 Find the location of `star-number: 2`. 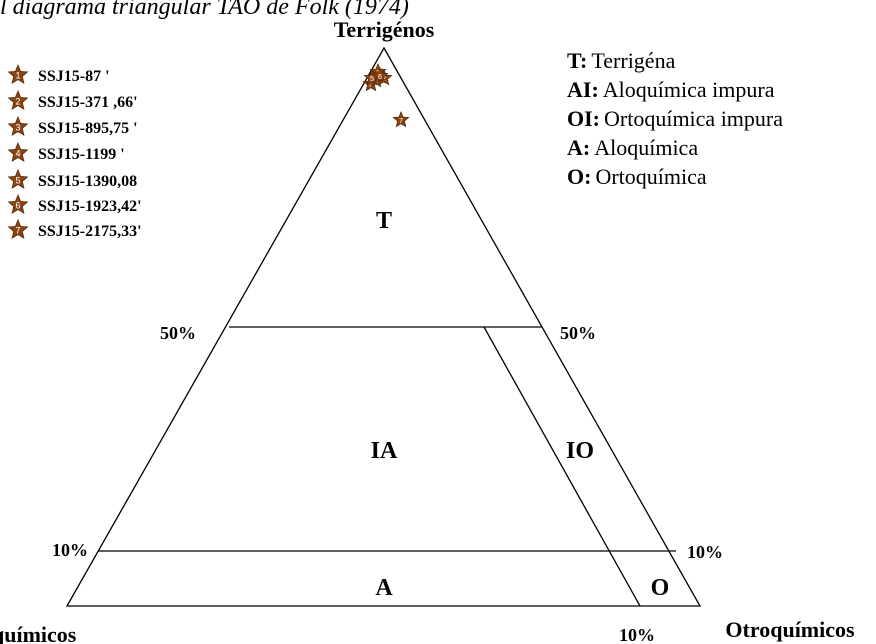

star-number: 2 is located at coordinates (17, 102).